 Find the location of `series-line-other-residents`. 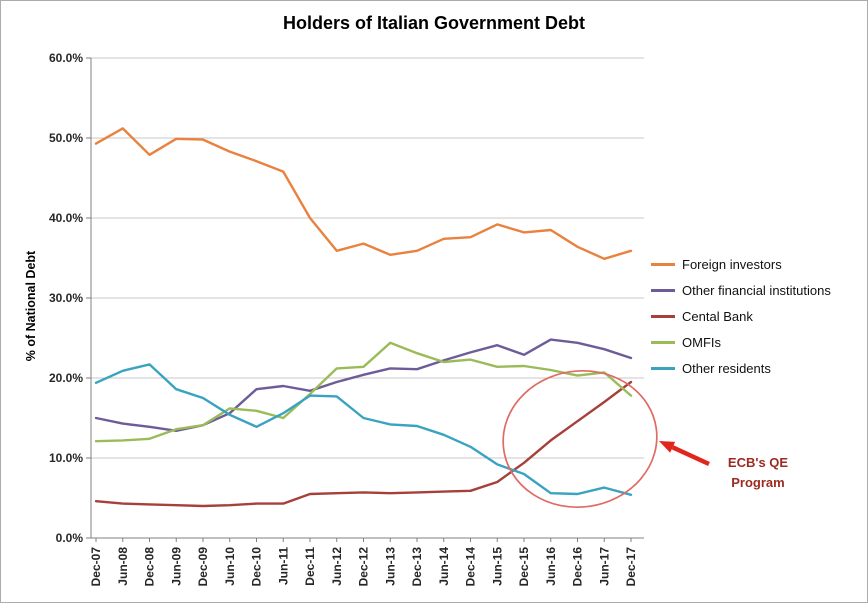

series-line-other-residents is located at coordinates (363, 429).